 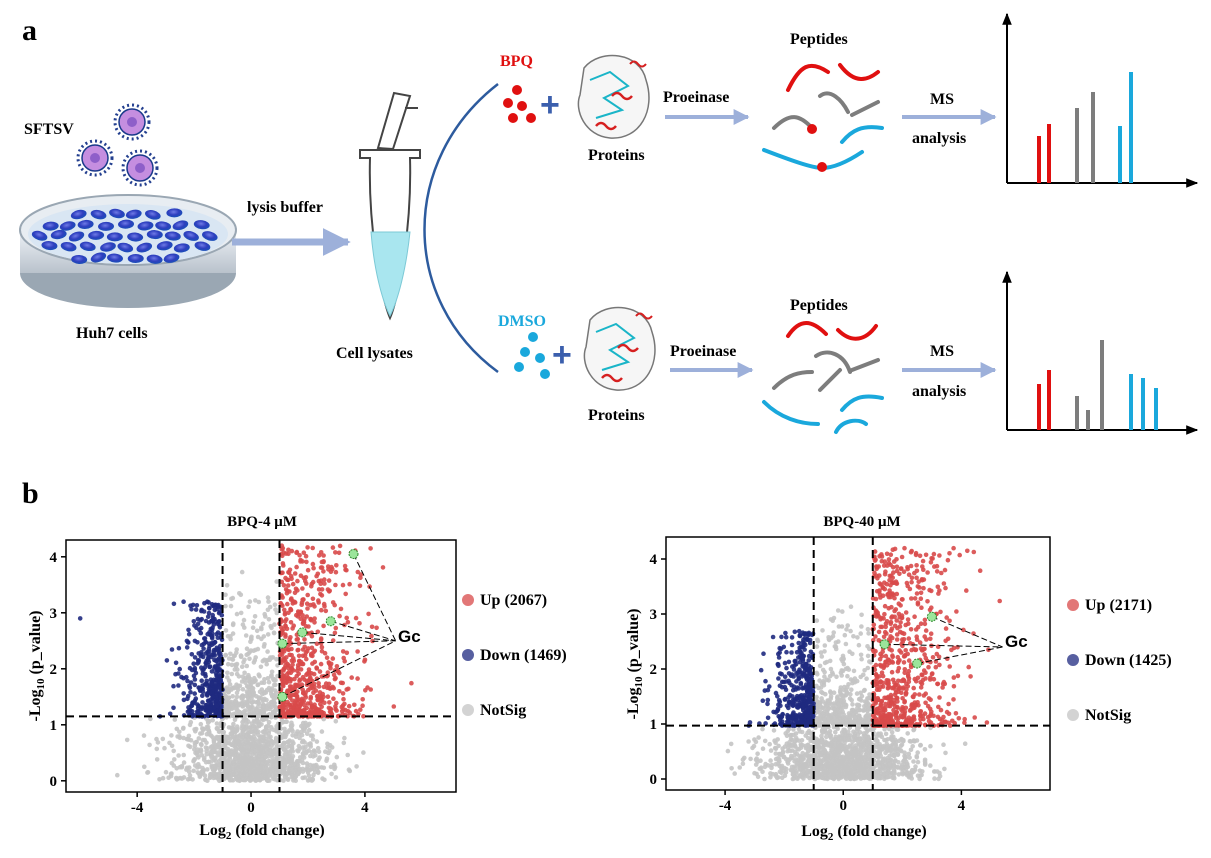 I want to click on plot-1-title: BPQ-4 μM, so click(x=262, y=522).